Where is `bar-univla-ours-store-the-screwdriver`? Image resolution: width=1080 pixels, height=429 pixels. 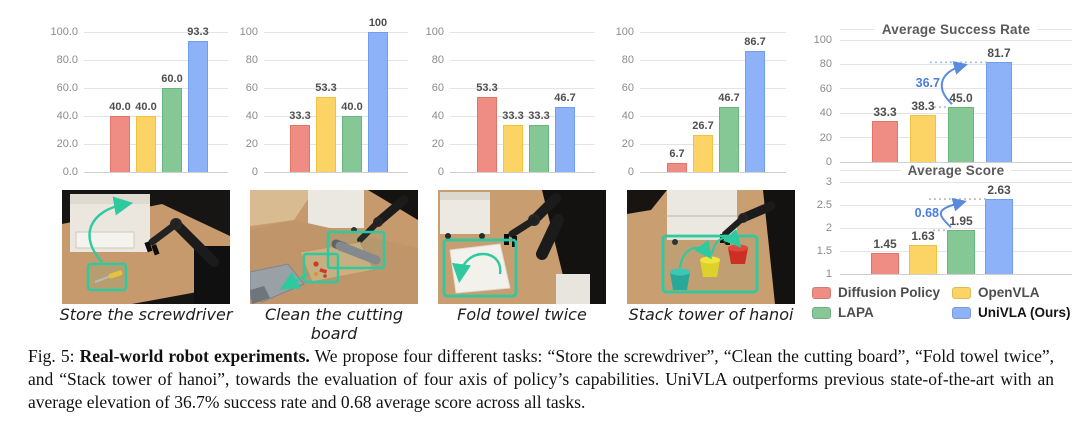 bar-univla-ours-store-the-screwdriver is located at coordinates (198, 106).